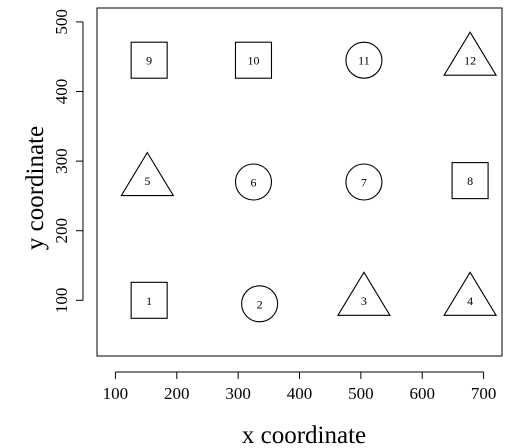  I want to click on point-label: 6, so click(253, 183).